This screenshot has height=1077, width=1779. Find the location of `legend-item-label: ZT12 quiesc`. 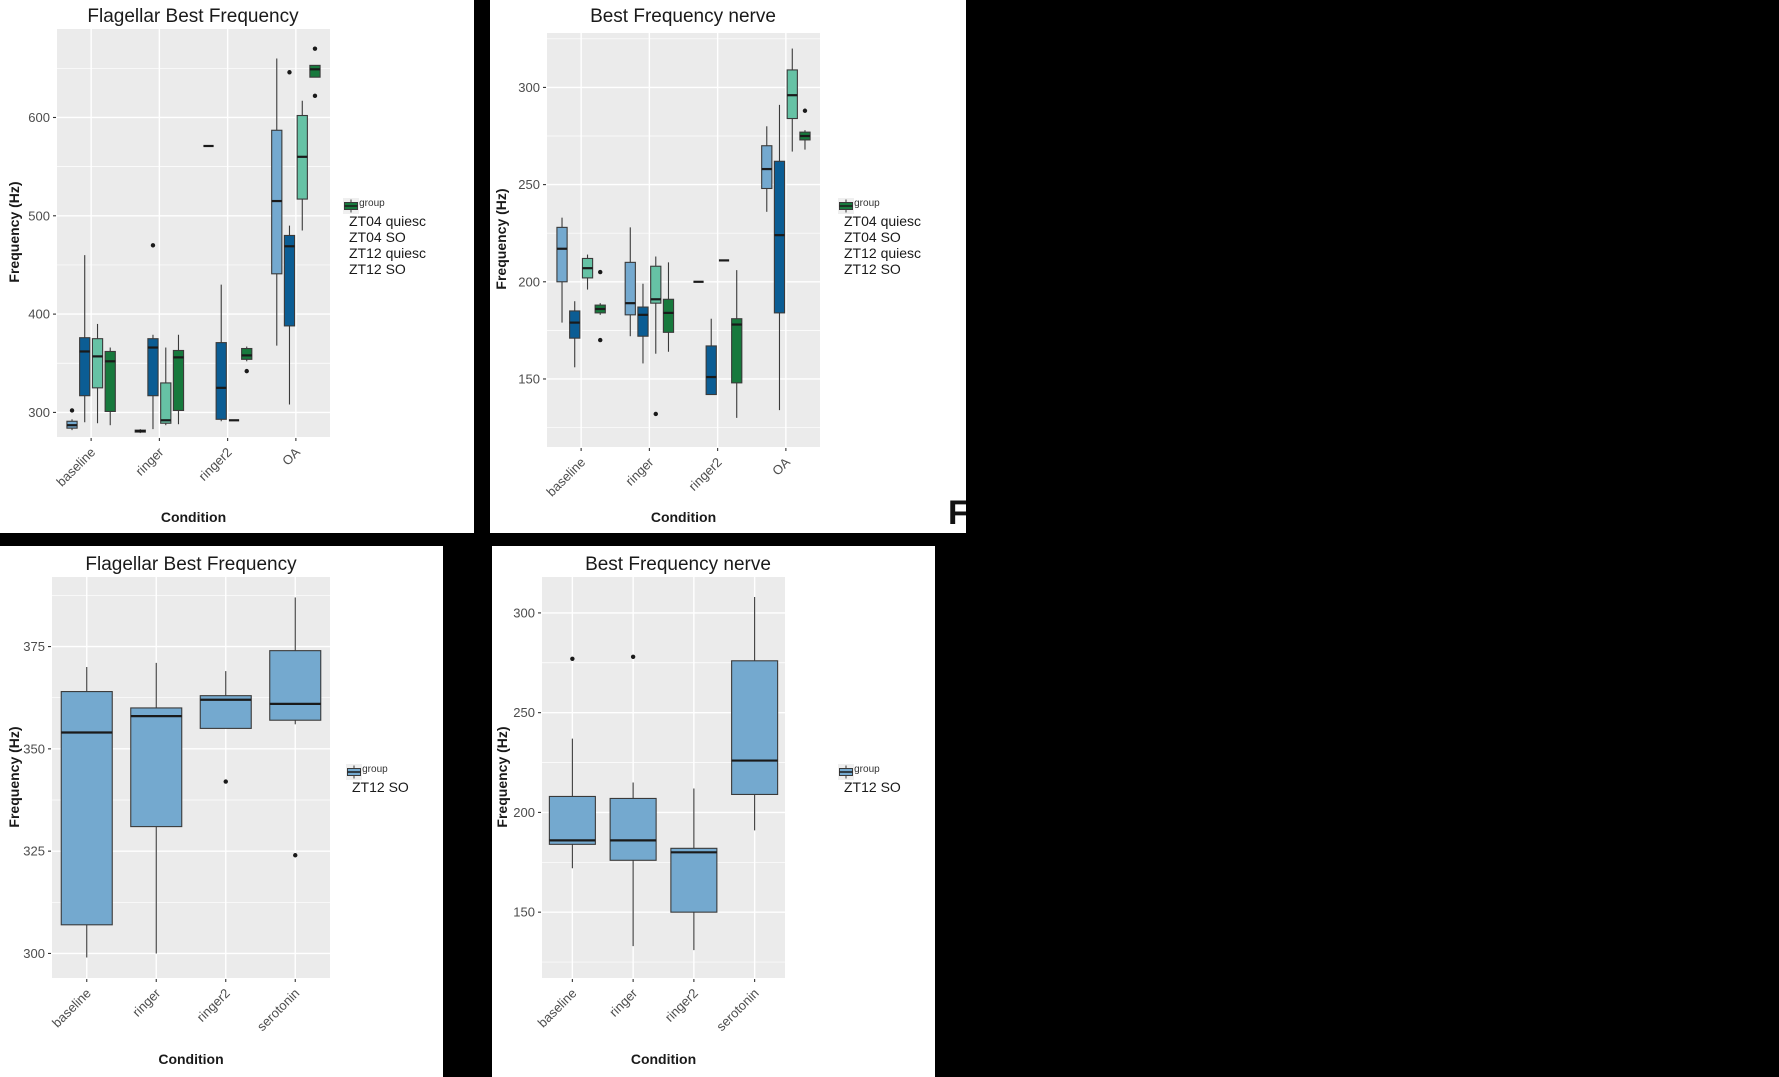

legend-item-label: ZT12 quiesc is located at coordinates (388, 253).